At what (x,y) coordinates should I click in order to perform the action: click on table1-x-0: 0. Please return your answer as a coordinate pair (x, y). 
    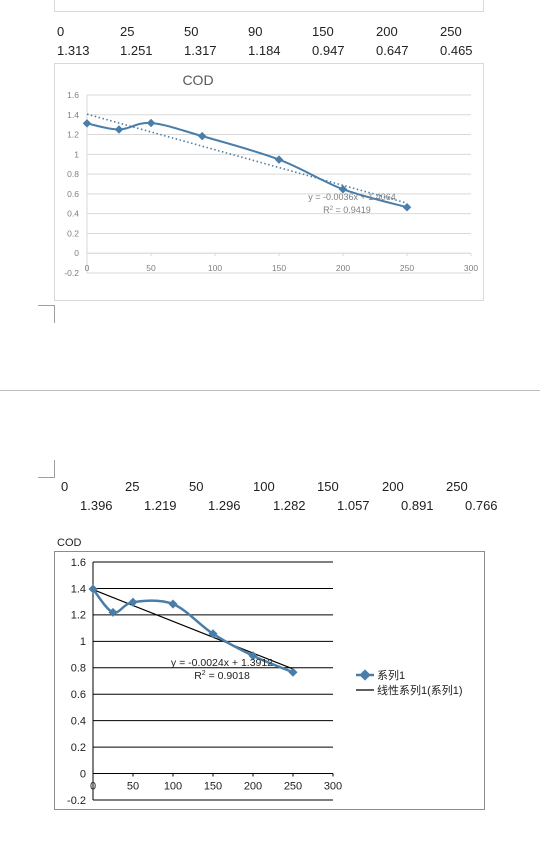
    Looking at the image, I should click on (61, 31).